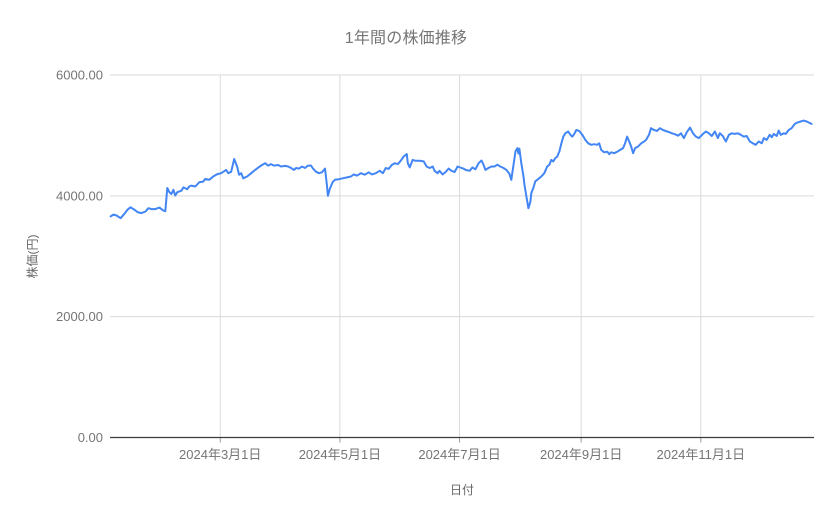 This screenshot has width=839, height=519. I want to click on x-axis-title: 日付, so click(461, 490).